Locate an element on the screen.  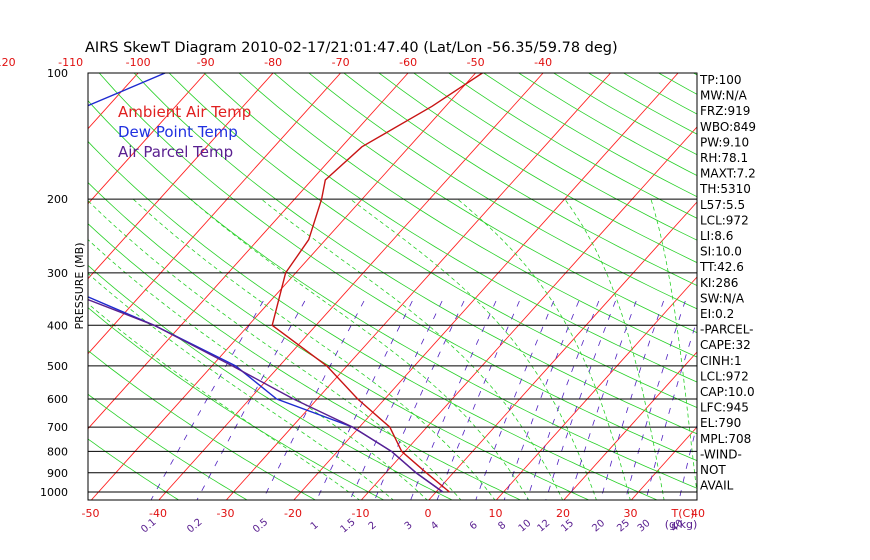
top-temp-tick: -80 is located at coordinates (273, 62).